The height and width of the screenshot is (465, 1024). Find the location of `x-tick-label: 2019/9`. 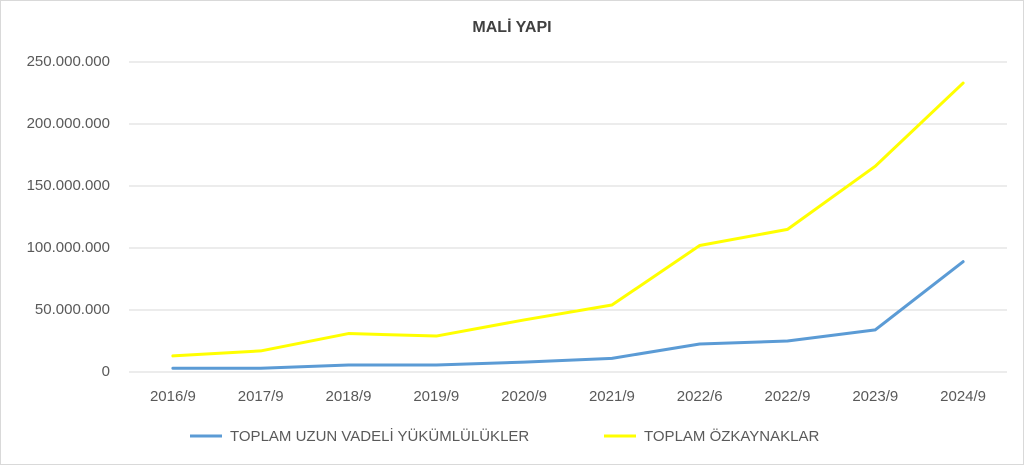

x-tick-label: 2019/9 is located at coordinates (436, 396).